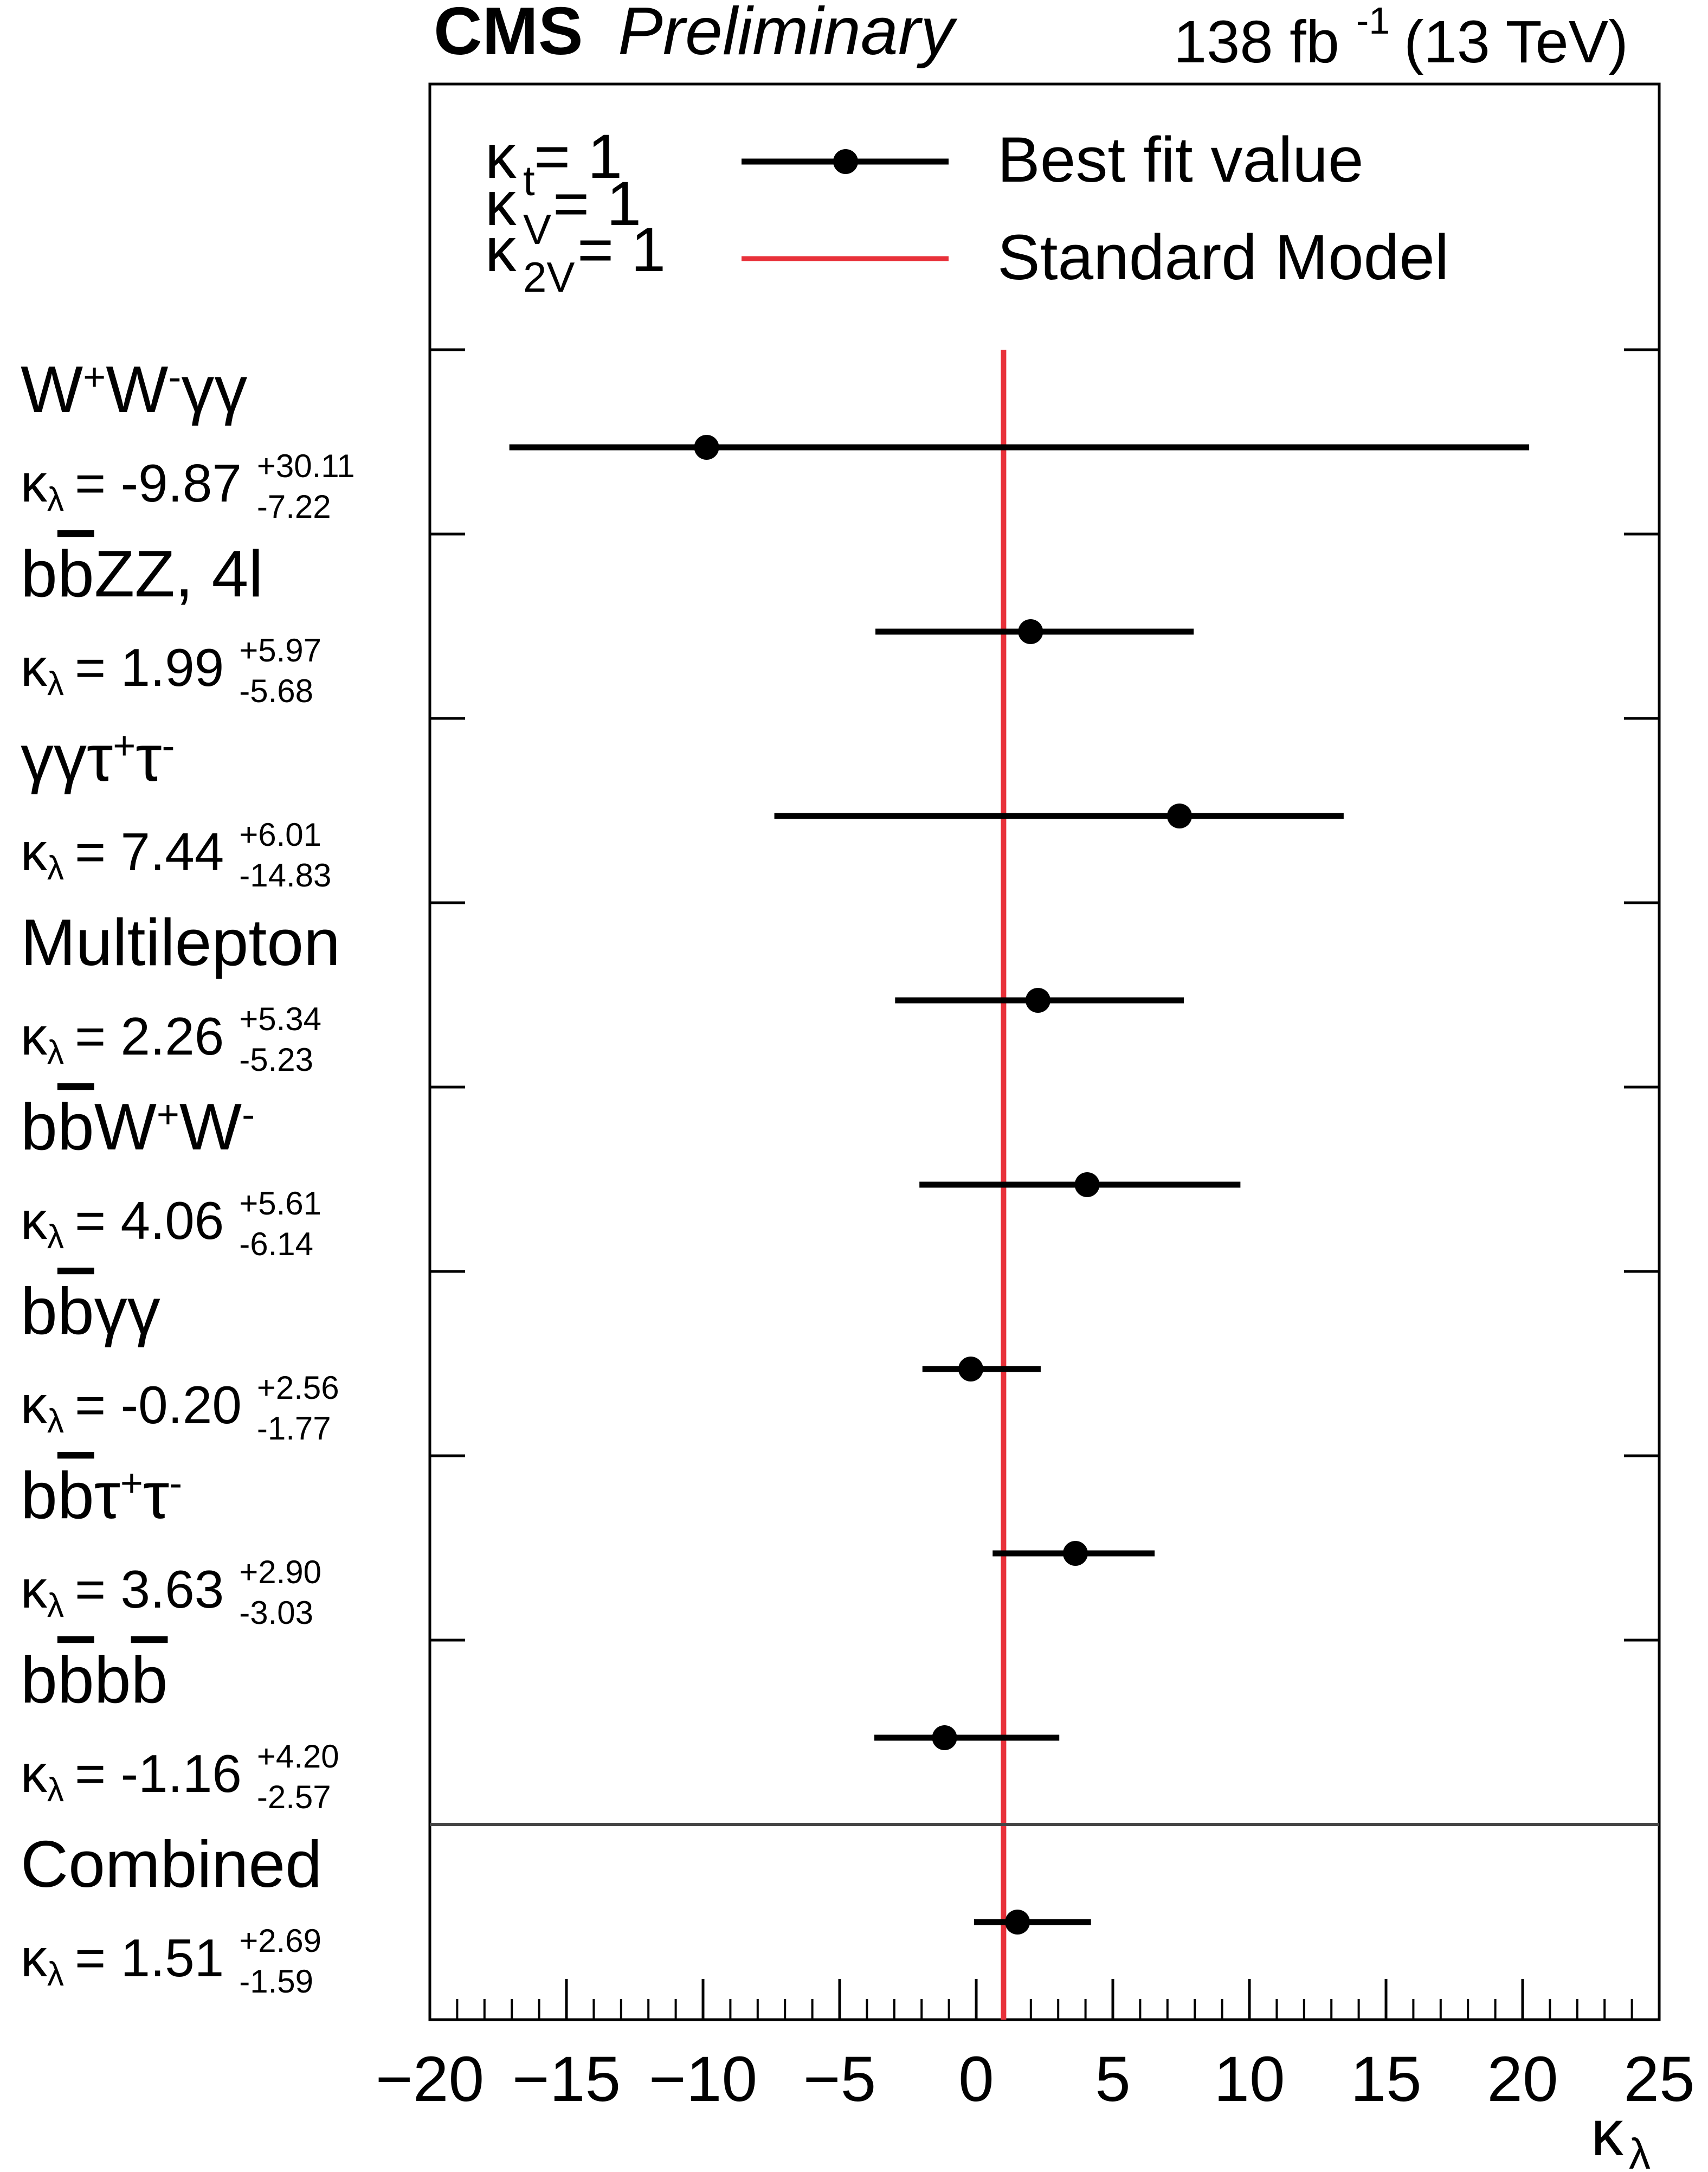 The image size is (1708, 2172). Describe the element at coordinates (1385, 2079) in the screenshot. I see `x-tick-label: 15` at that location.